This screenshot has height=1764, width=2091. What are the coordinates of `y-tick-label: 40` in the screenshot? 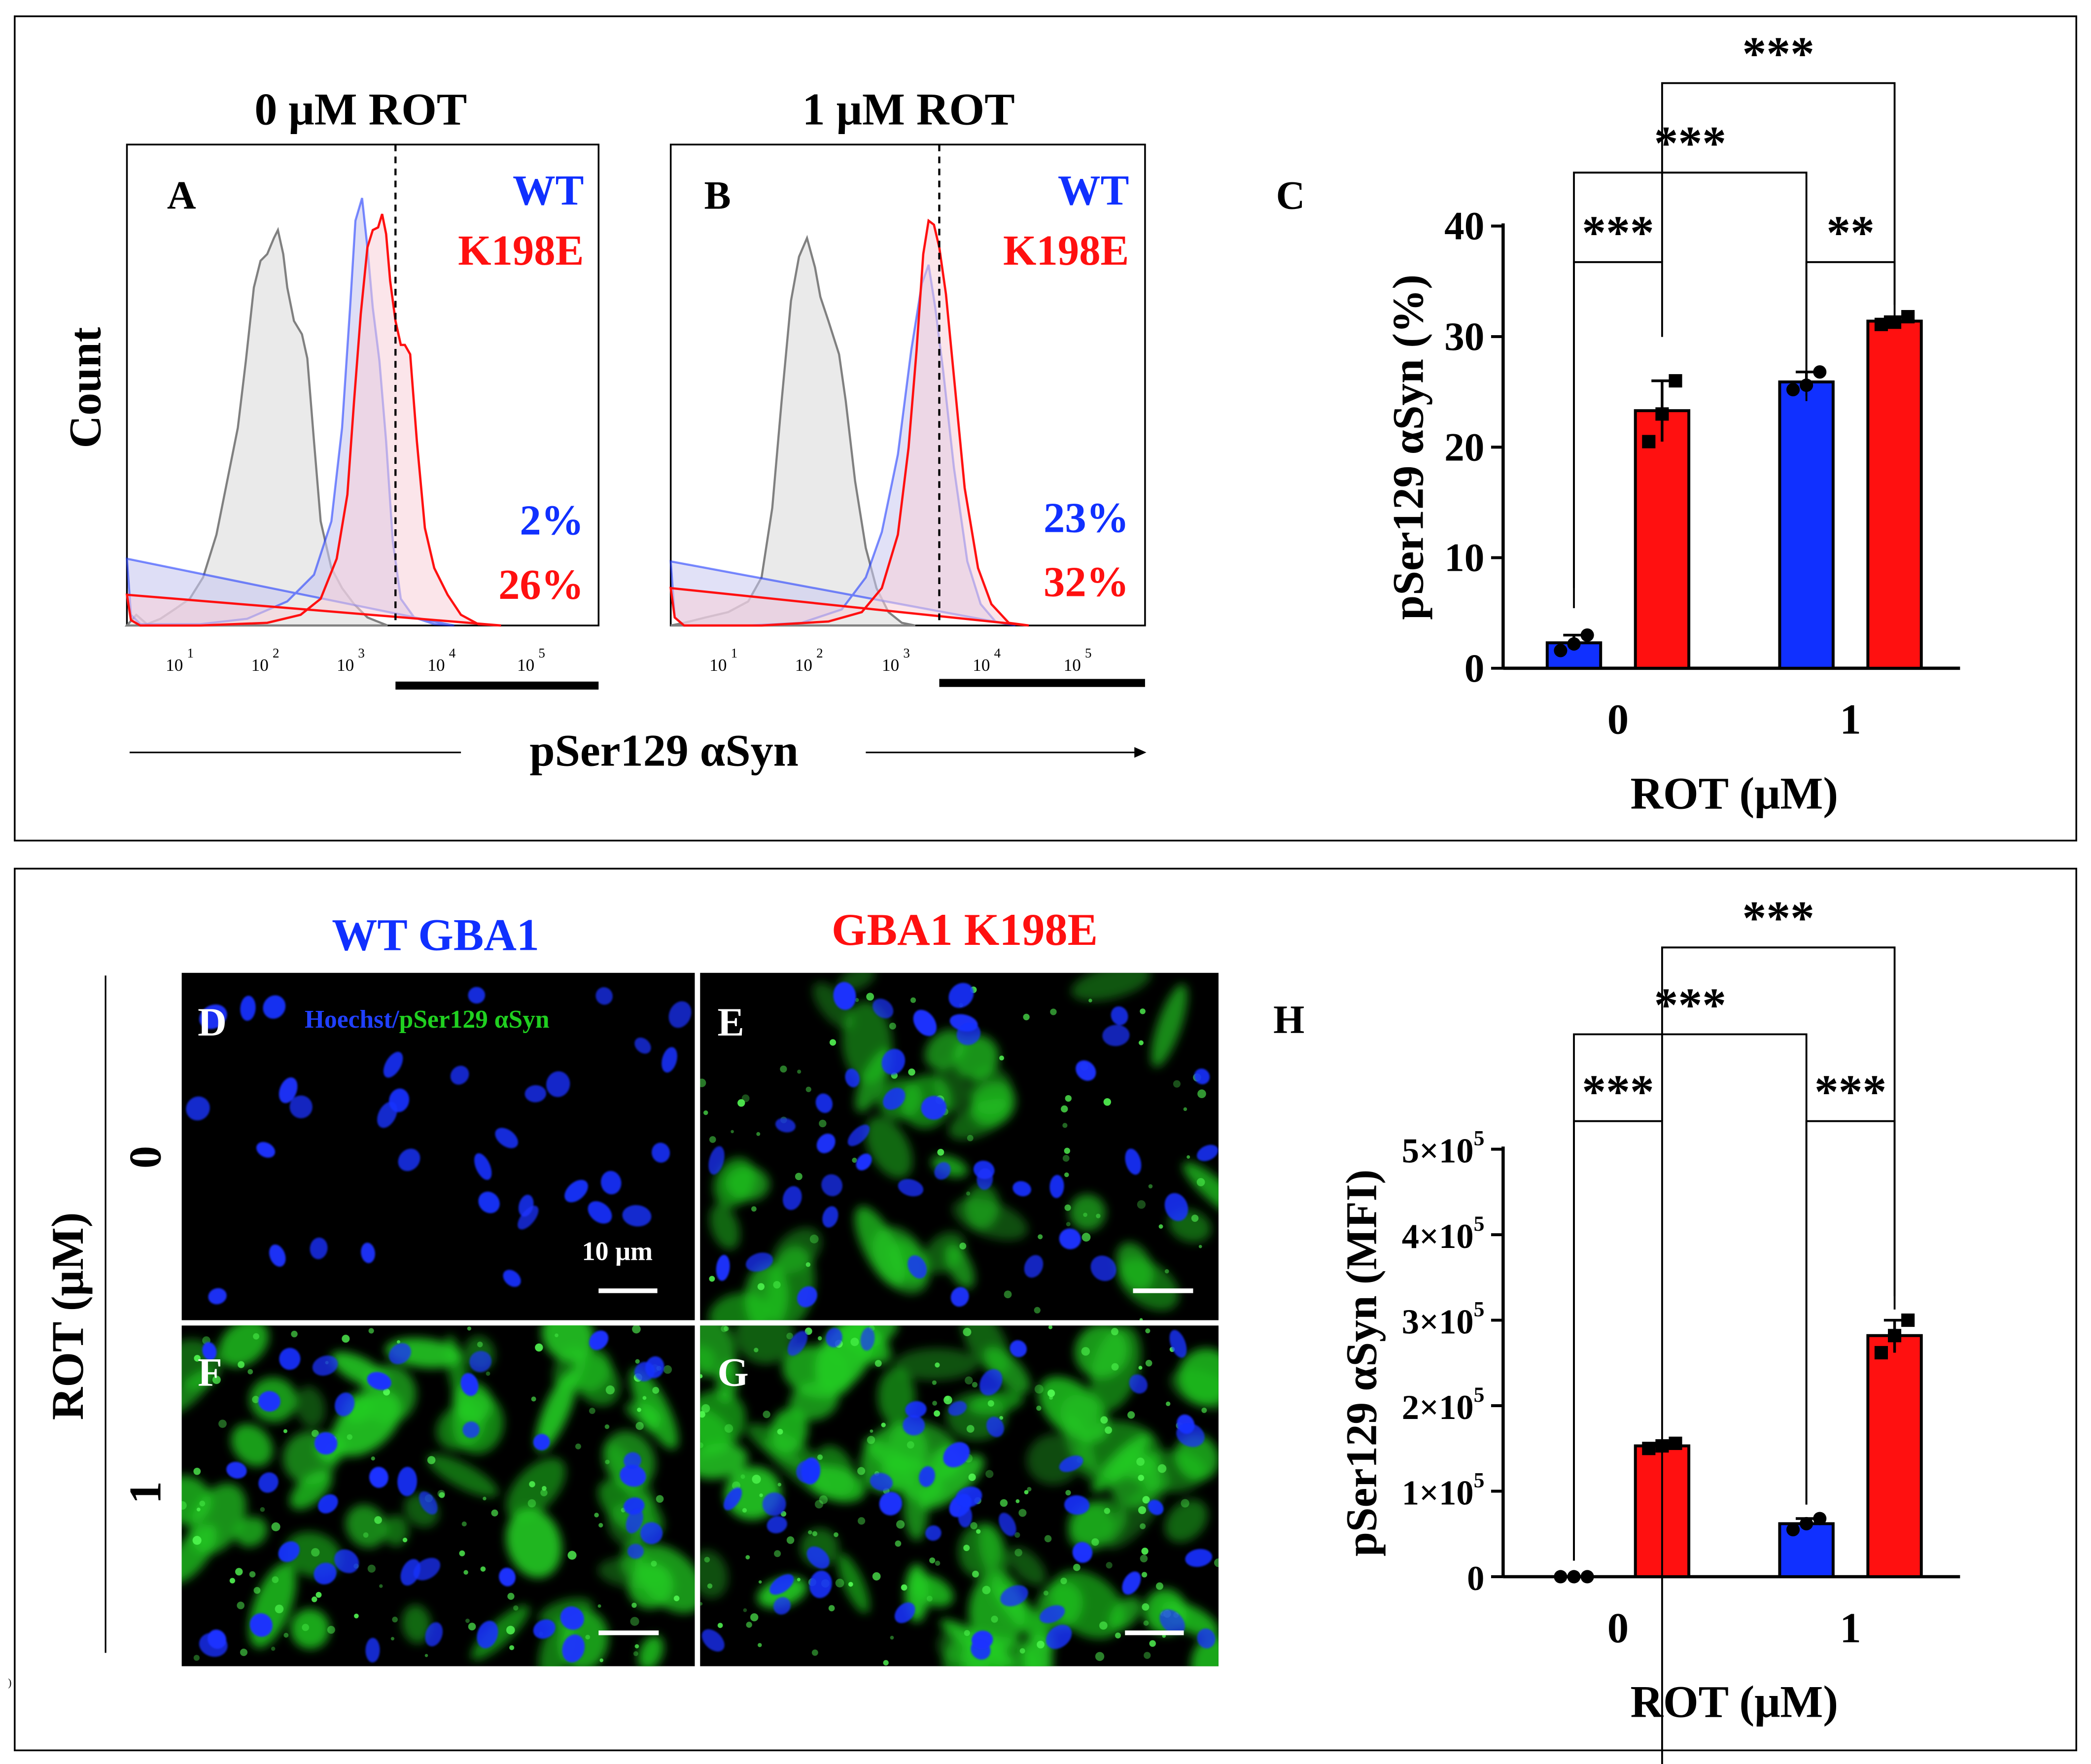 It's located at (1464, 226).